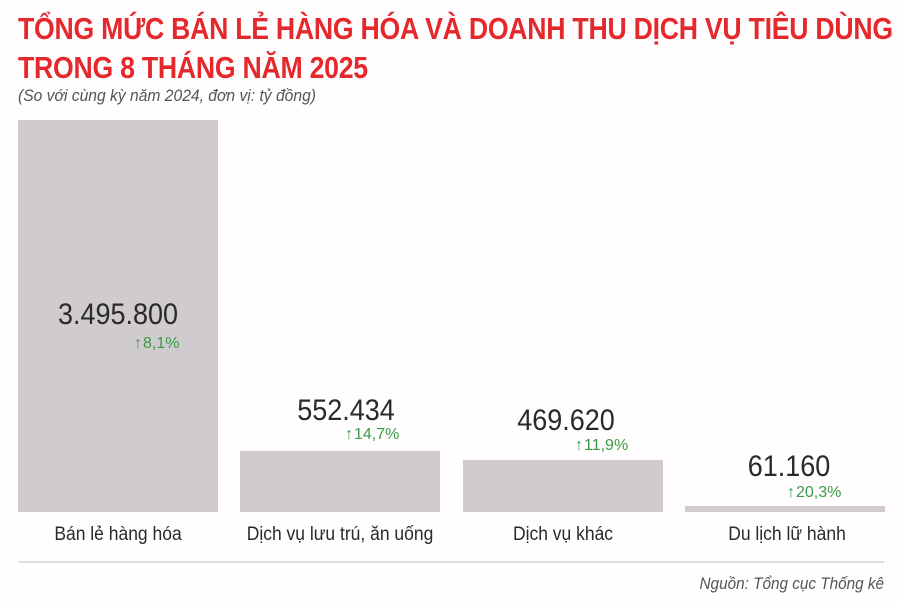 The image size is (900, 602). Describe the element at coordinates (606, 445) in the screenshot. I see `growth-value: 11,9%` at that location.